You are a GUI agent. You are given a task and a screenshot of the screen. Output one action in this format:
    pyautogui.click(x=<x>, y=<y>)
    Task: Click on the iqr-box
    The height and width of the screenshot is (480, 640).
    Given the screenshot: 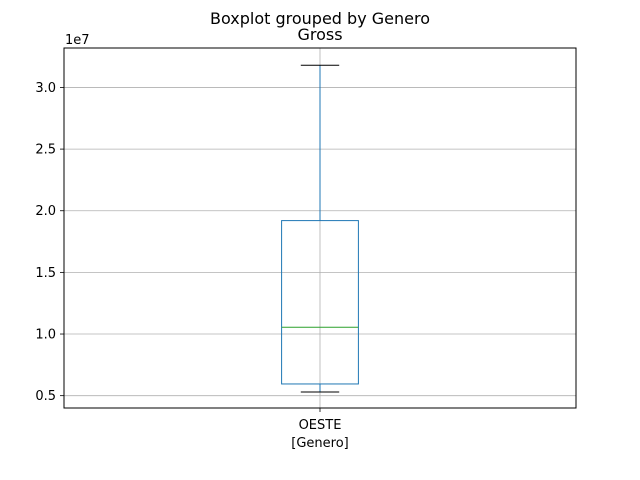 What is the action you would take?
    pyautogui.click(x=320, y=302)
    